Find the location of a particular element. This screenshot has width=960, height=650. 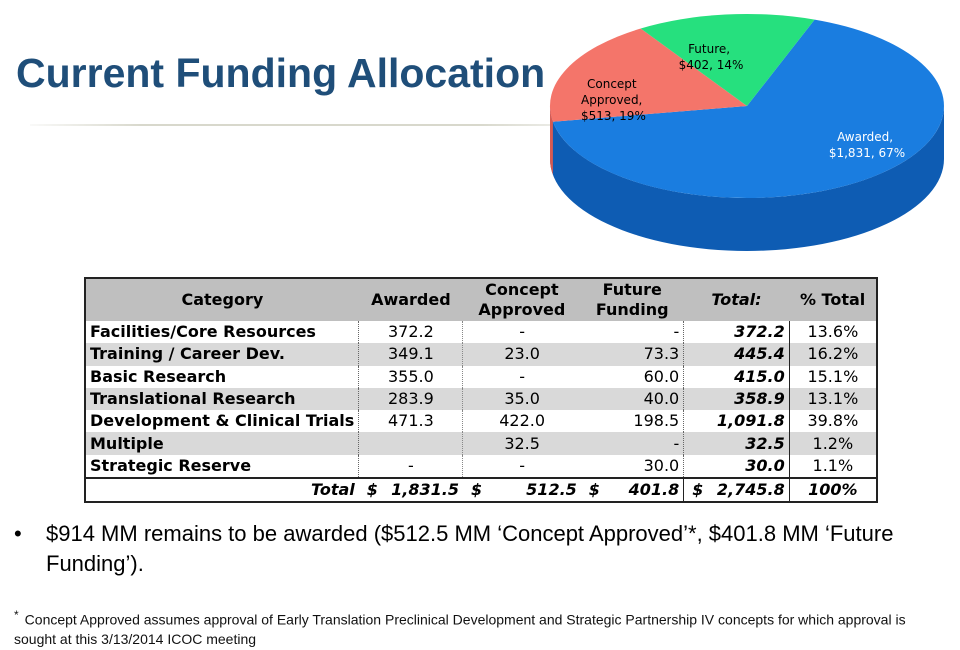

cell-total: 415.0 is located at coordinates (736, 376).